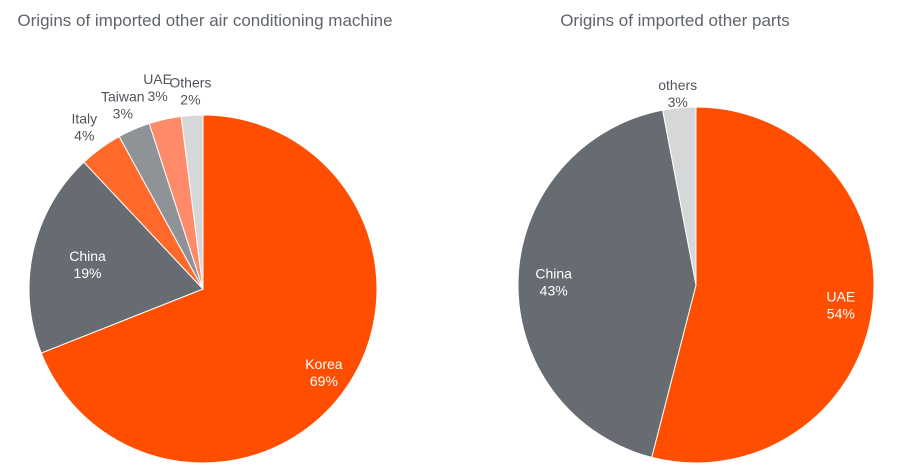 The width and height of the screenshot is (900, 476). Describe the element at coordinates (675, 20) in the screenshot. I see `chart-title-right: Origins of imported other parts` at that location.